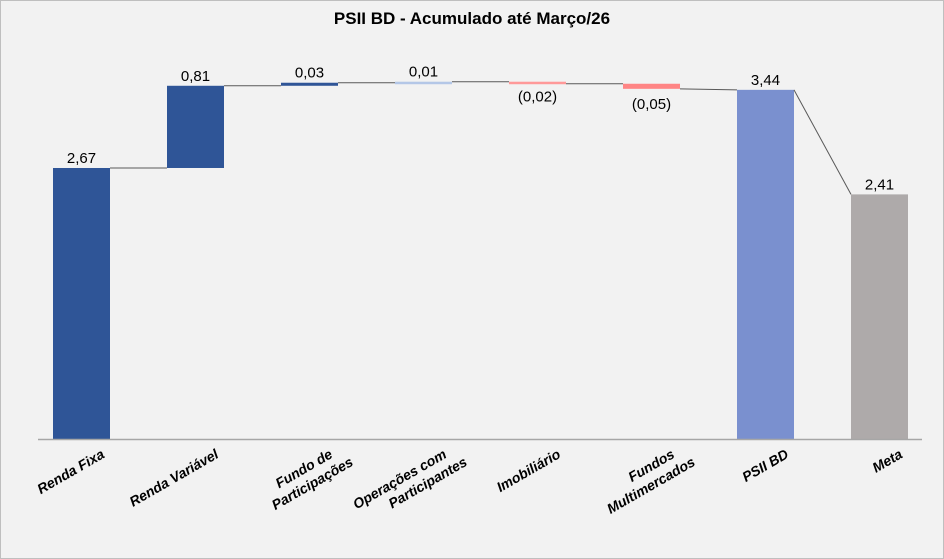  I want to click on data-label: 0,03, so click(309, 73).